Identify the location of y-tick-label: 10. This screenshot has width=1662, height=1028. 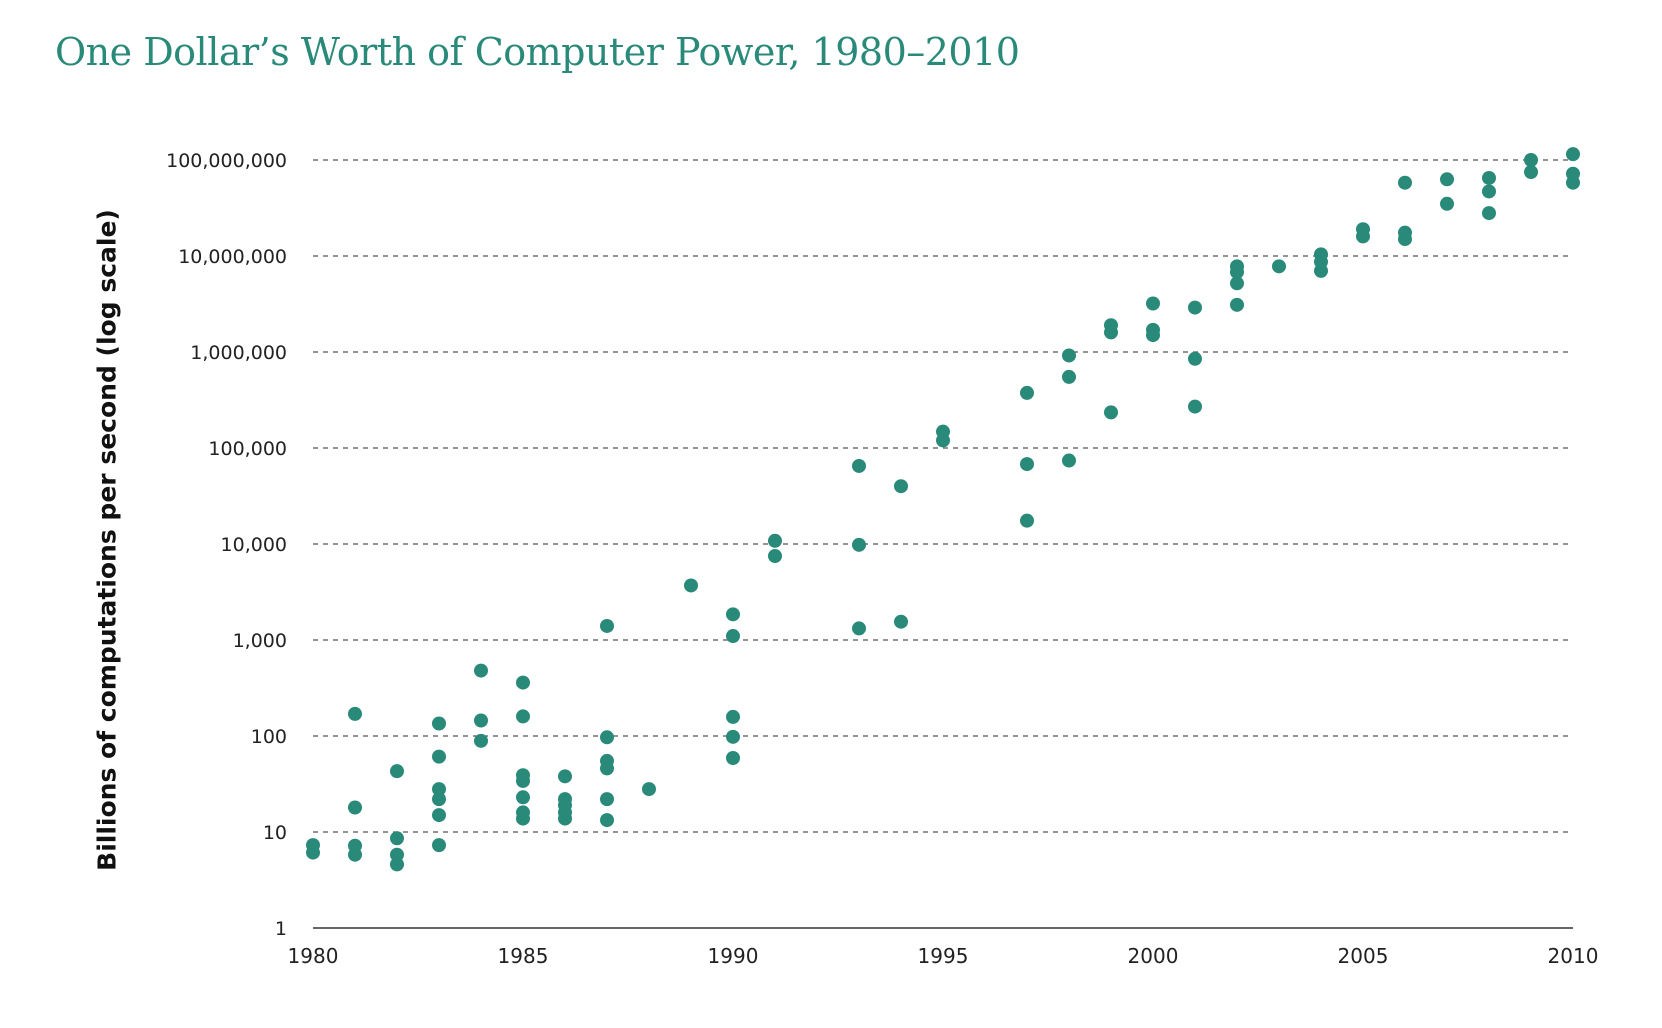
(275, 833).